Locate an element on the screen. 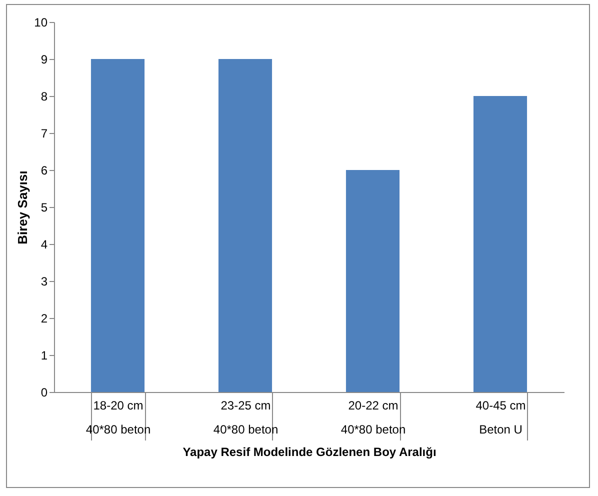 This screenshot has width=598, height=496. x-tick-label: 18-20 cm 40*80 beton is located at coordinates (118, 417).